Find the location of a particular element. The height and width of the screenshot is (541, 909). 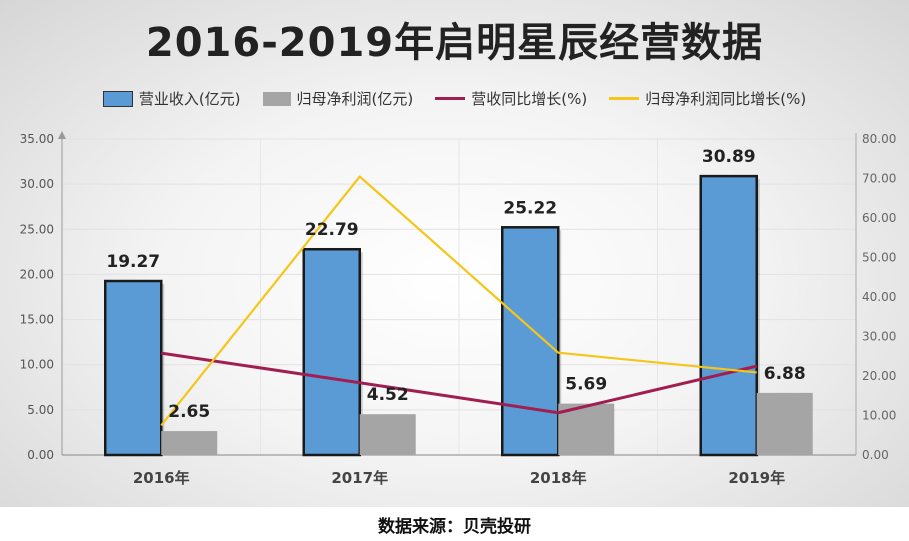

legend-item: 营业收入(亿元) is located at coordinates (171, 98).